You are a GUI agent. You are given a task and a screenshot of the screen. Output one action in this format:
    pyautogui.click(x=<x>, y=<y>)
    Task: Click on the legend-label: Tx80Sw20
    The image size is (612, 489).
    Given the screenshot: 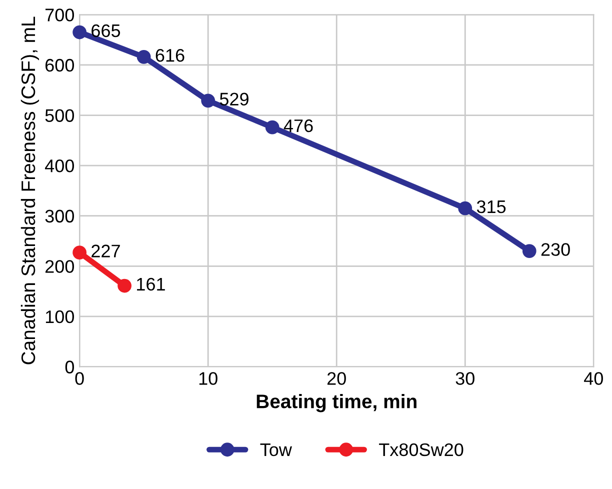 What is the action you would take?
    pyautogui.click(x=421, y=449)
    